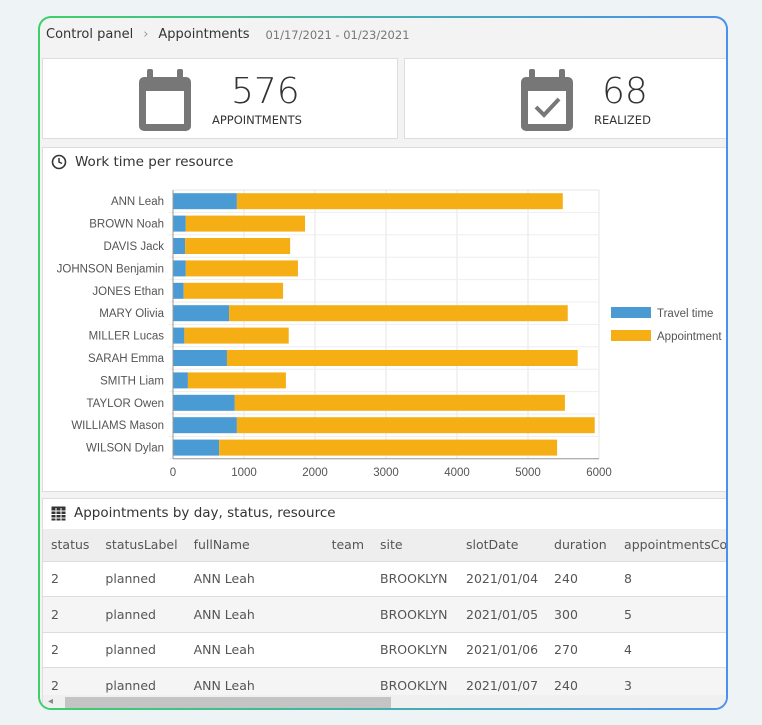 This screenshot has height=725, width=762. Describe the element at coordinates (205, 513) in the screenshot. I see `table-title: Appointments by day, status, resource` at that location.